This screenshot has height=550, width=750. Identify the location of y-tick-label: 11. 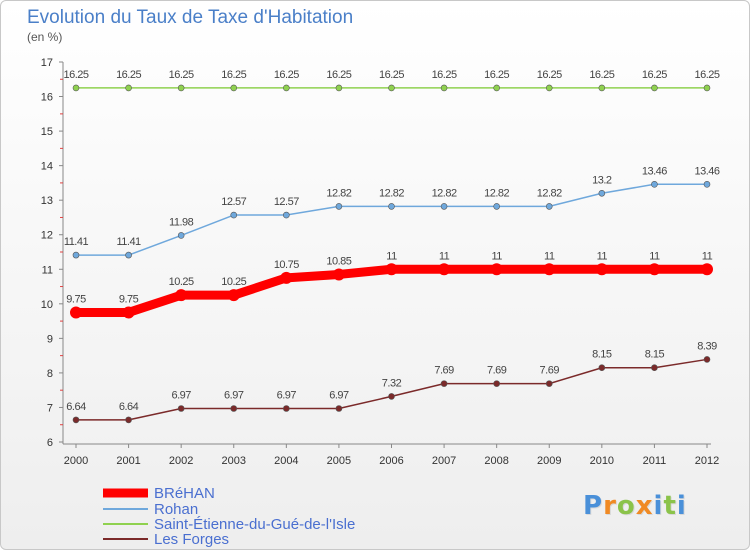
(47, 270).